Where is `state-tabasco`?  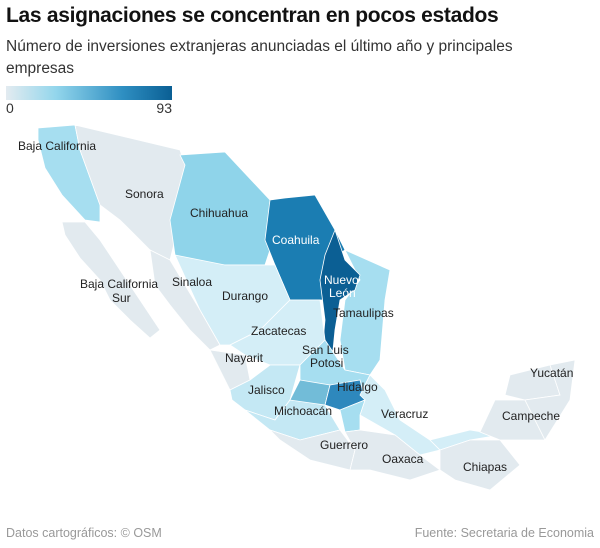 state-tabasco is located at coordinates (465, 440).